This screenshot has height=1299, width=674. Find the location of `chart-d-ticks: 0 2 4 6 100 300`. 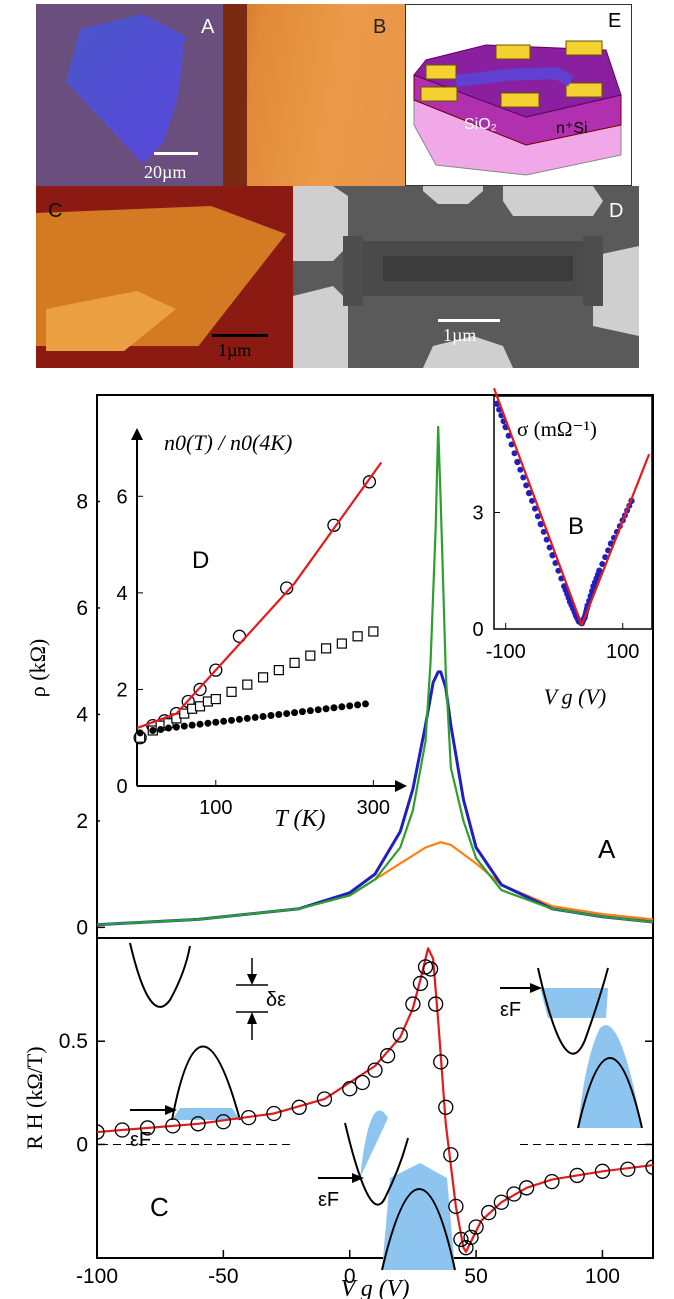

chart-d-ticks: 0 2 4 6 100 300 is located at coordinates (253, 652).